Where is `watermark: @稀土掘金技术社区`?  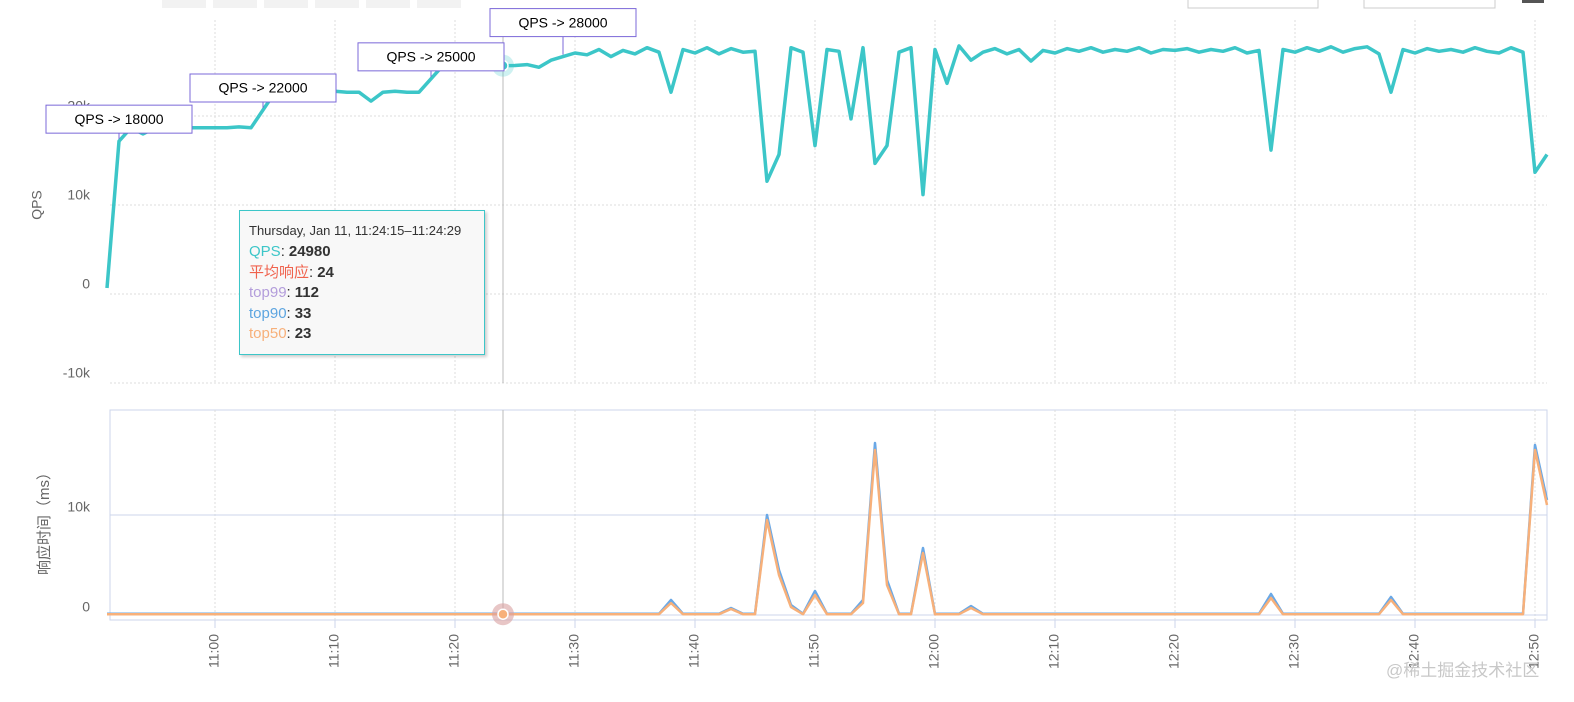
watermark: @稀土掘金技术社区 is located at coordinates (1463, 670).